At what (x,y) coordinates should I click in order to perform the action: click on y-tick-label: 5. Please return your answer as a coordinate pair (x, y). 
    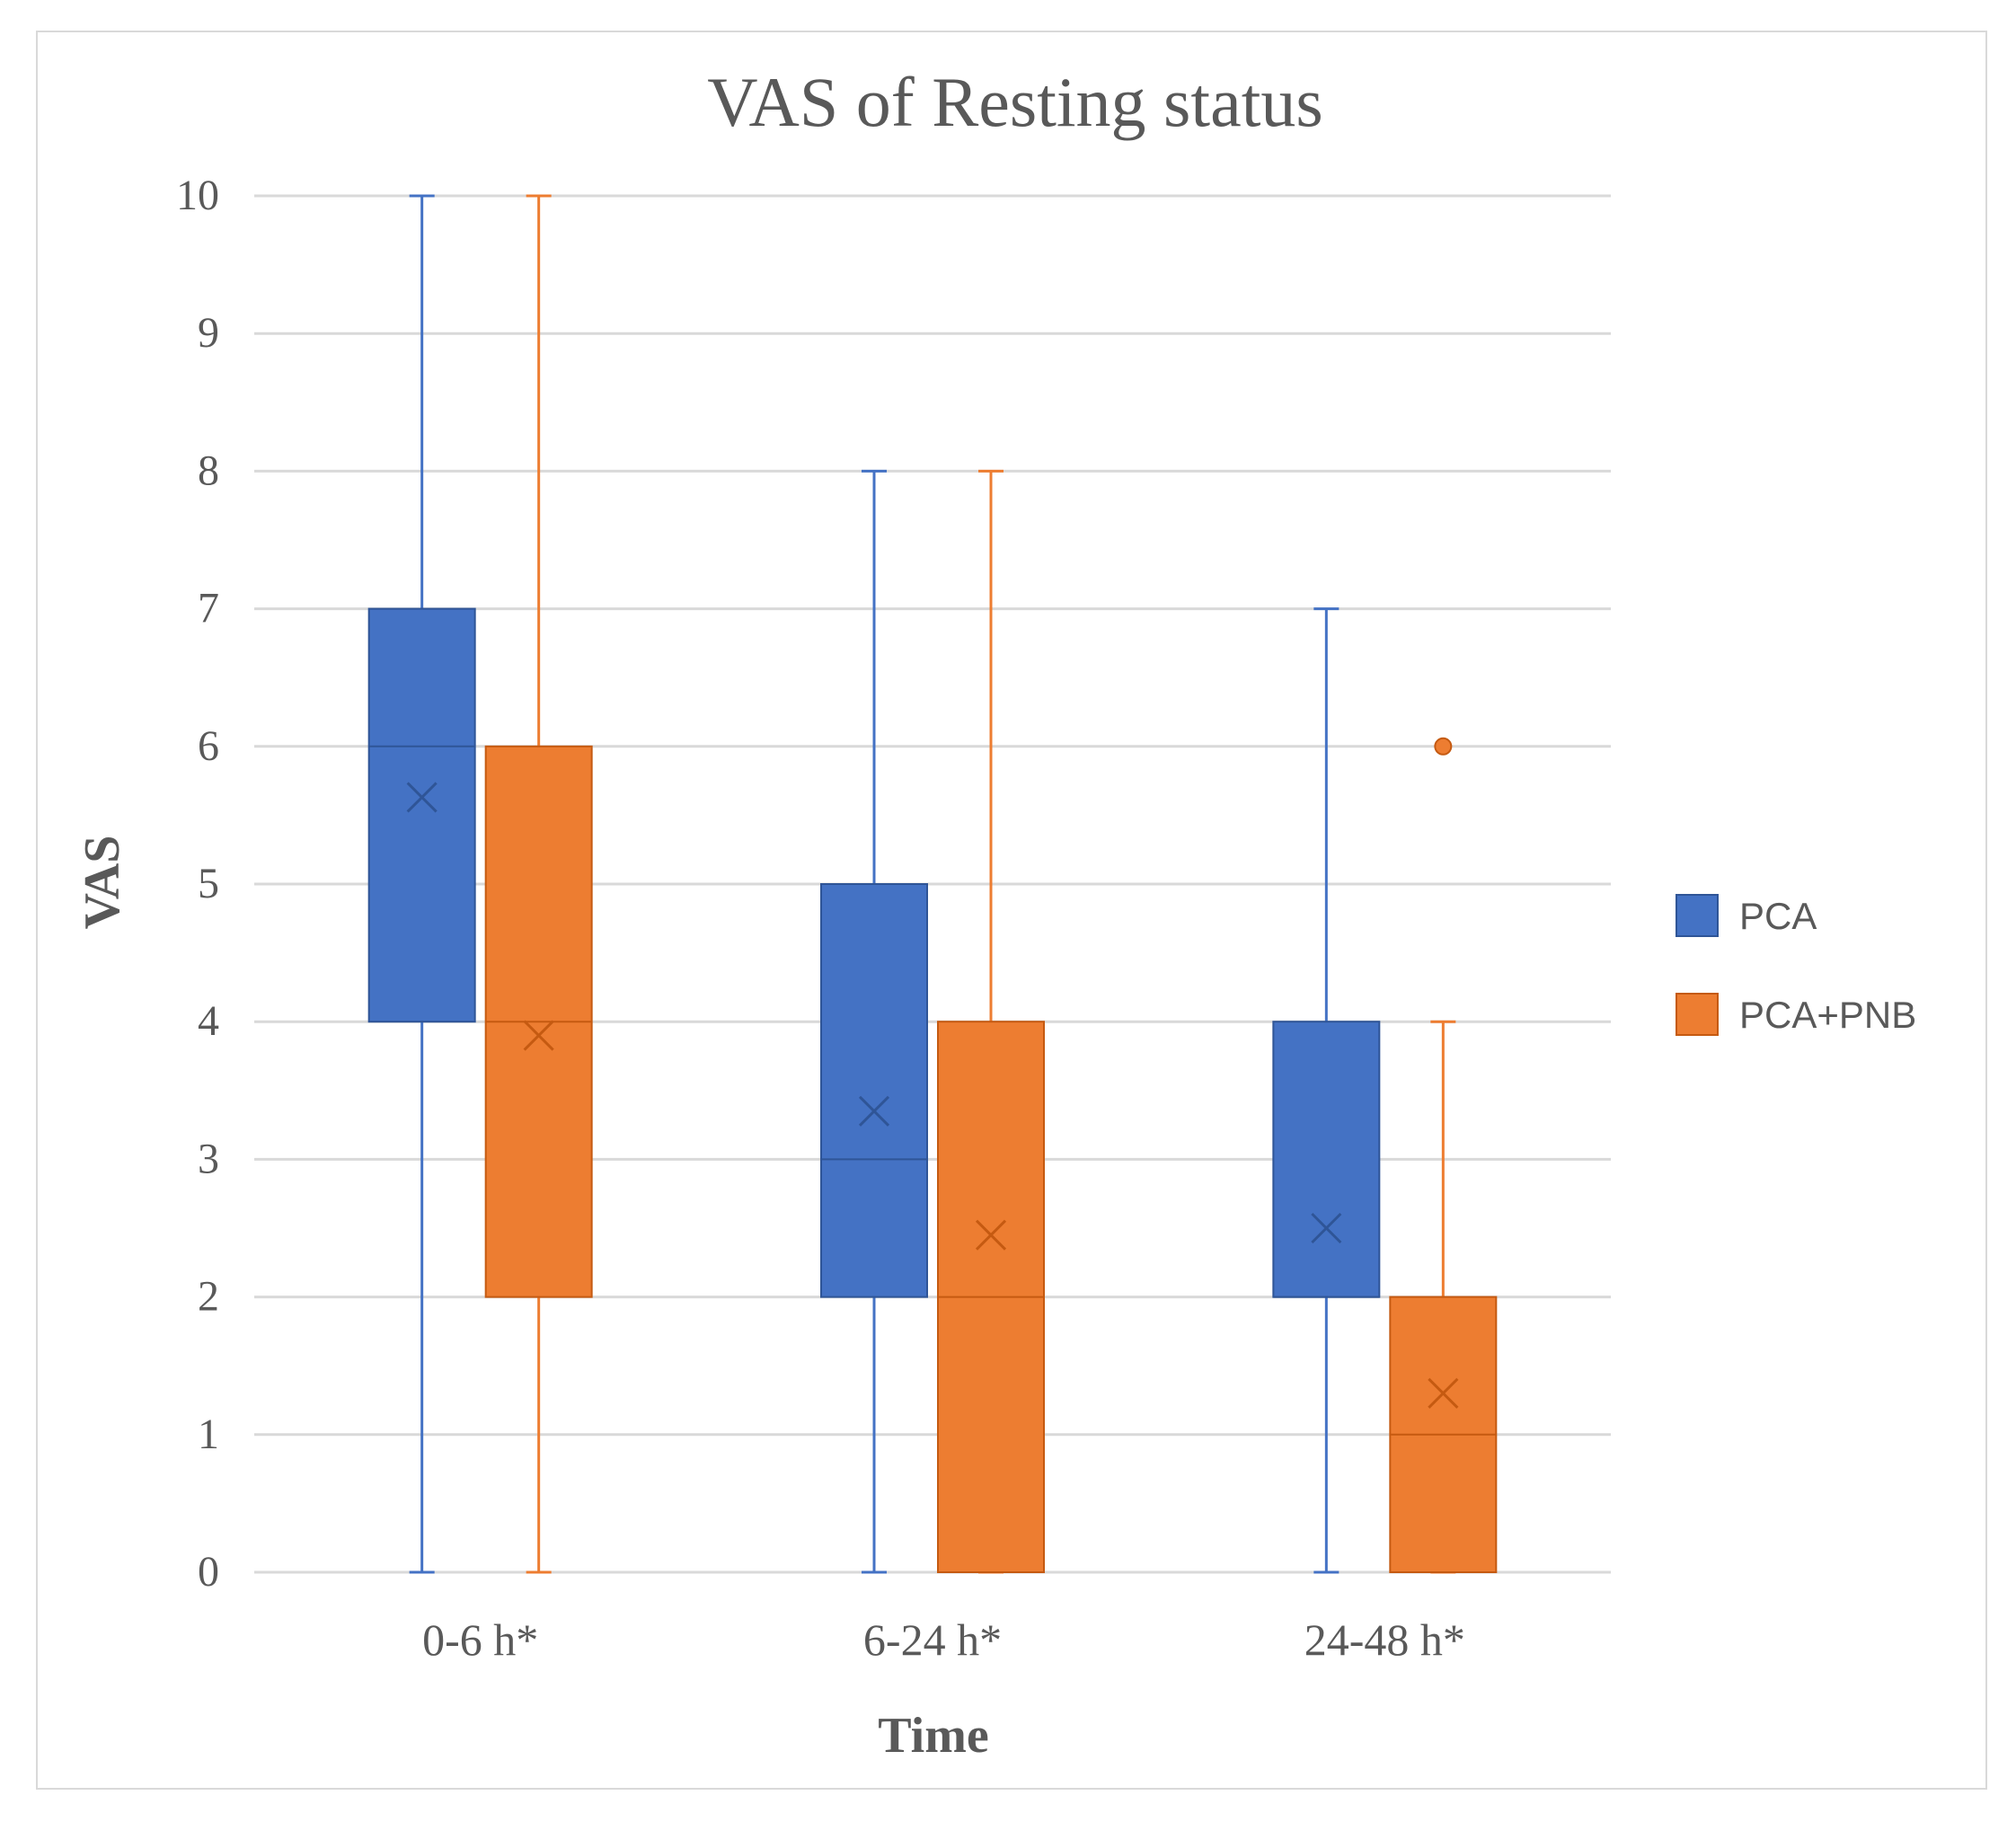
    Looking at the image, I should click on (208, 883).